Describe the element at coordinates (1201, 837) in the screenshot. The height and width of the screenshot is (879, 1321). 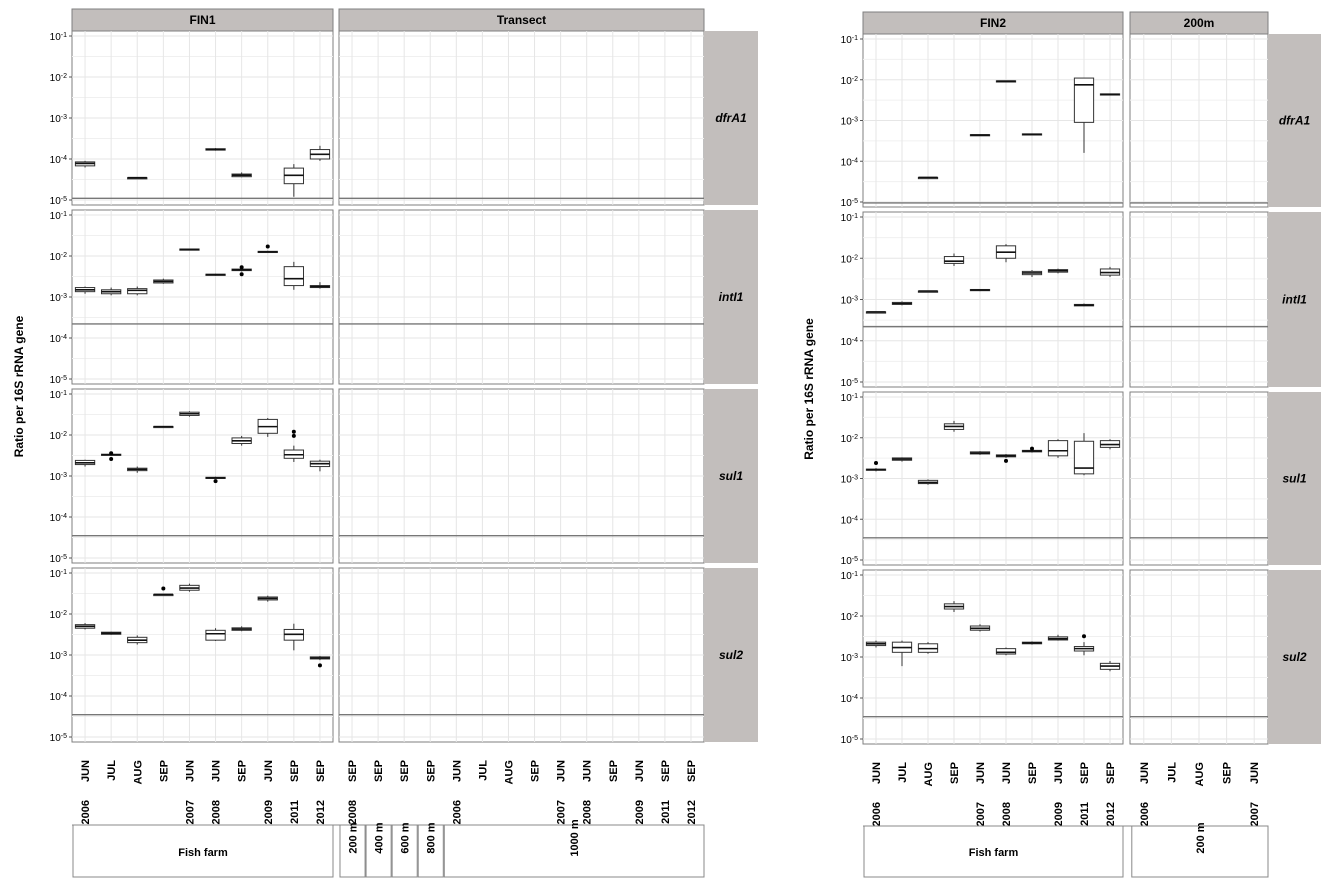
I see `x-group-label: 200 m` at that location.